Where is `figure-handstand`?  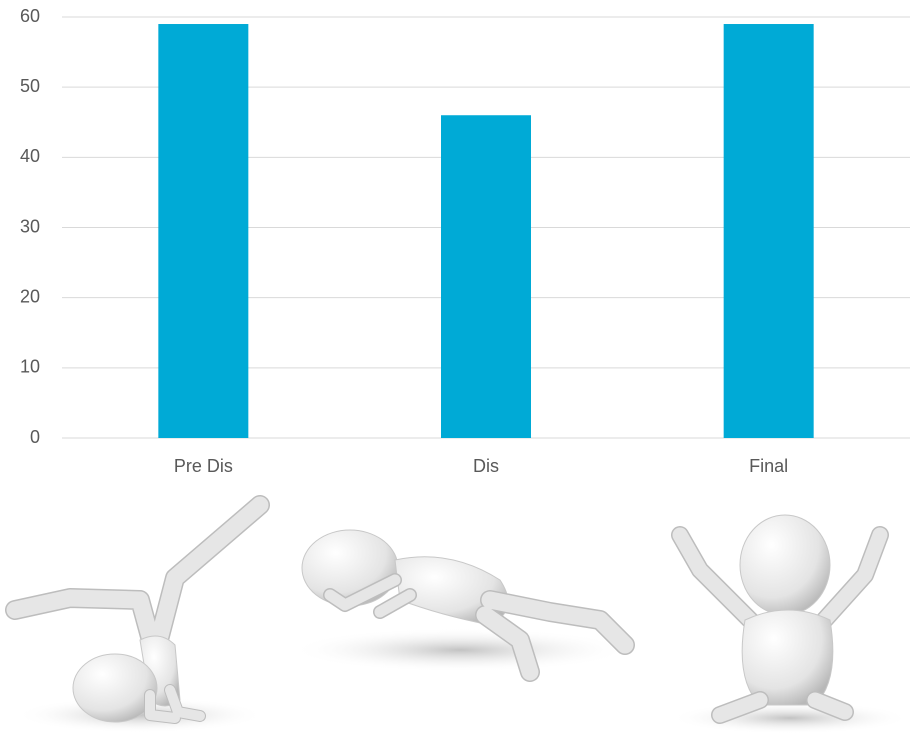 figure-handstand is located at coordinates (137, 614).